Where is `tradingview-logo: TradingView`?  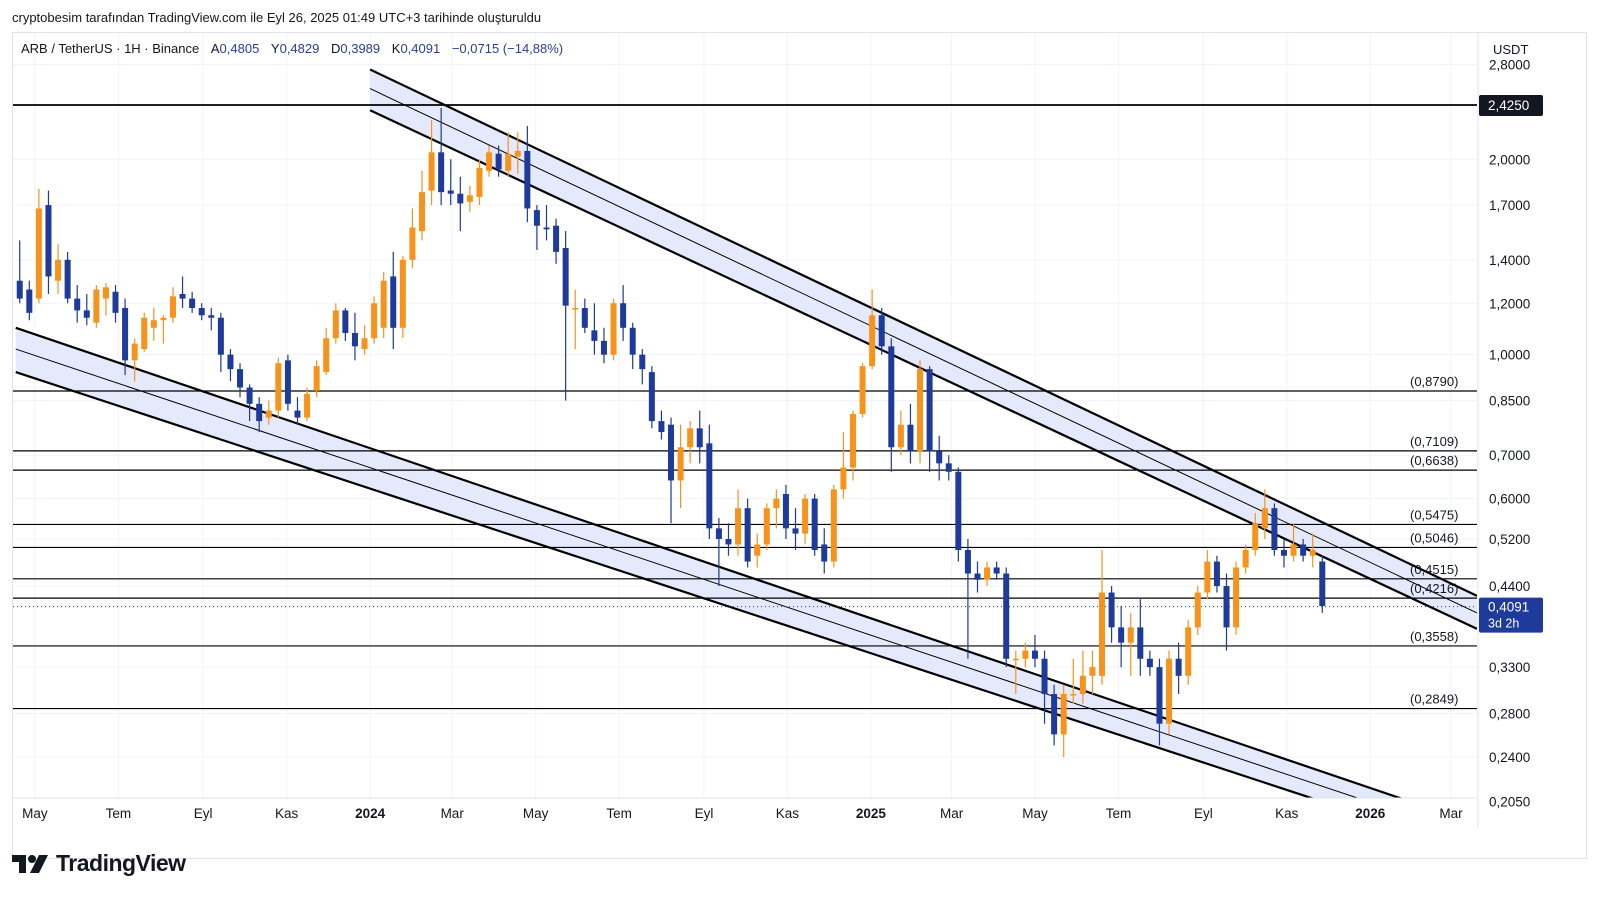 tradingview-logo: TradingView is located at coordinates (99, 863).